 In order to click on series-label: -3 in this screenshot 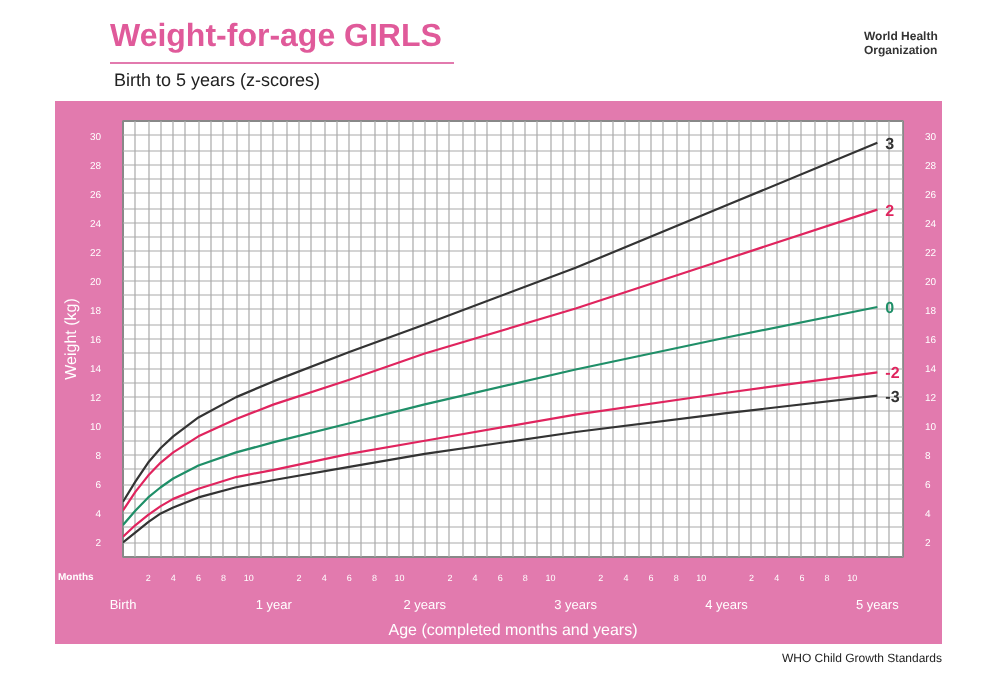, I will do `click(893, 396)`.